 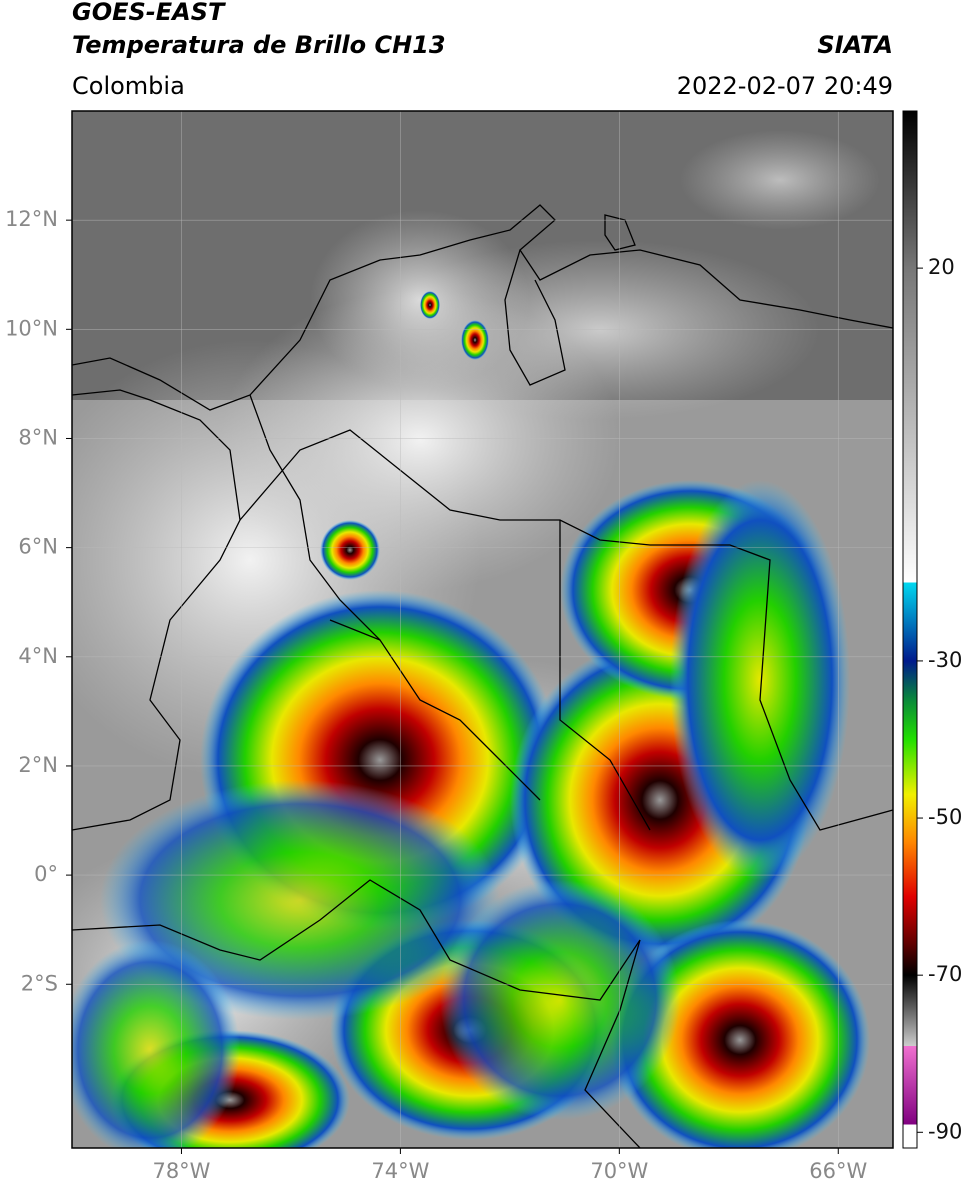 What do you see at coordinates (38, 437) in the screenshot?
I see `y-tick-label: 8°N` at bounding box center [38, 437].